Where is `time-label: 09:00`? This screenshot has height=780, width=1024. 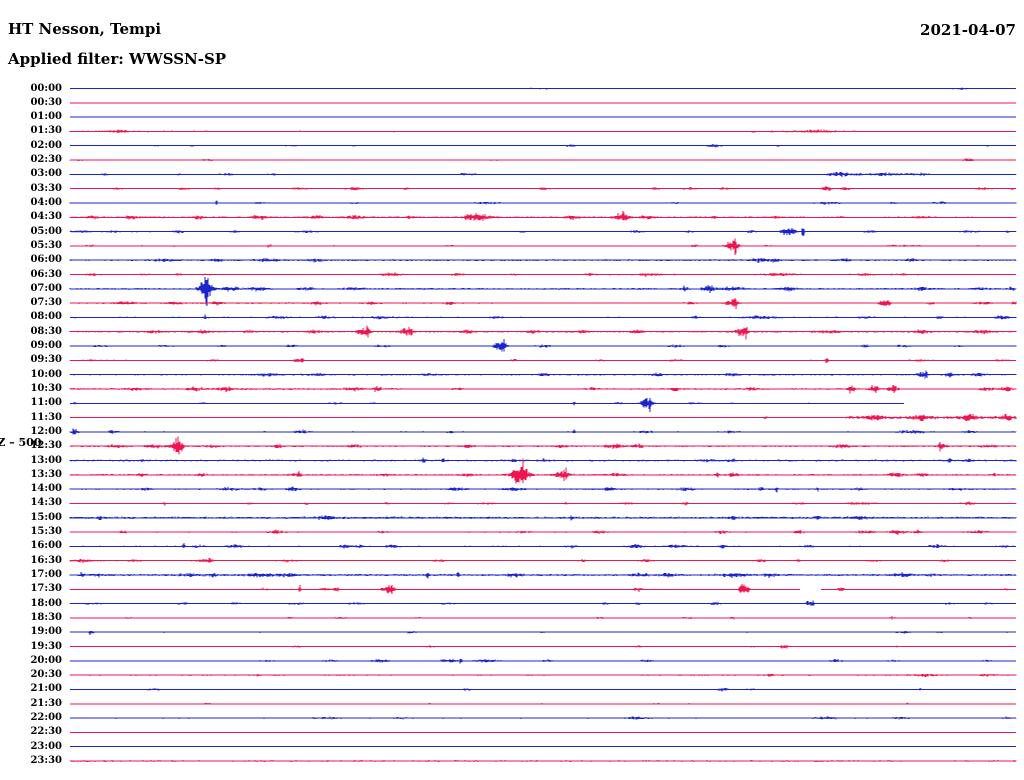
time-label: 09:00 is located at coordinates (46, 346).